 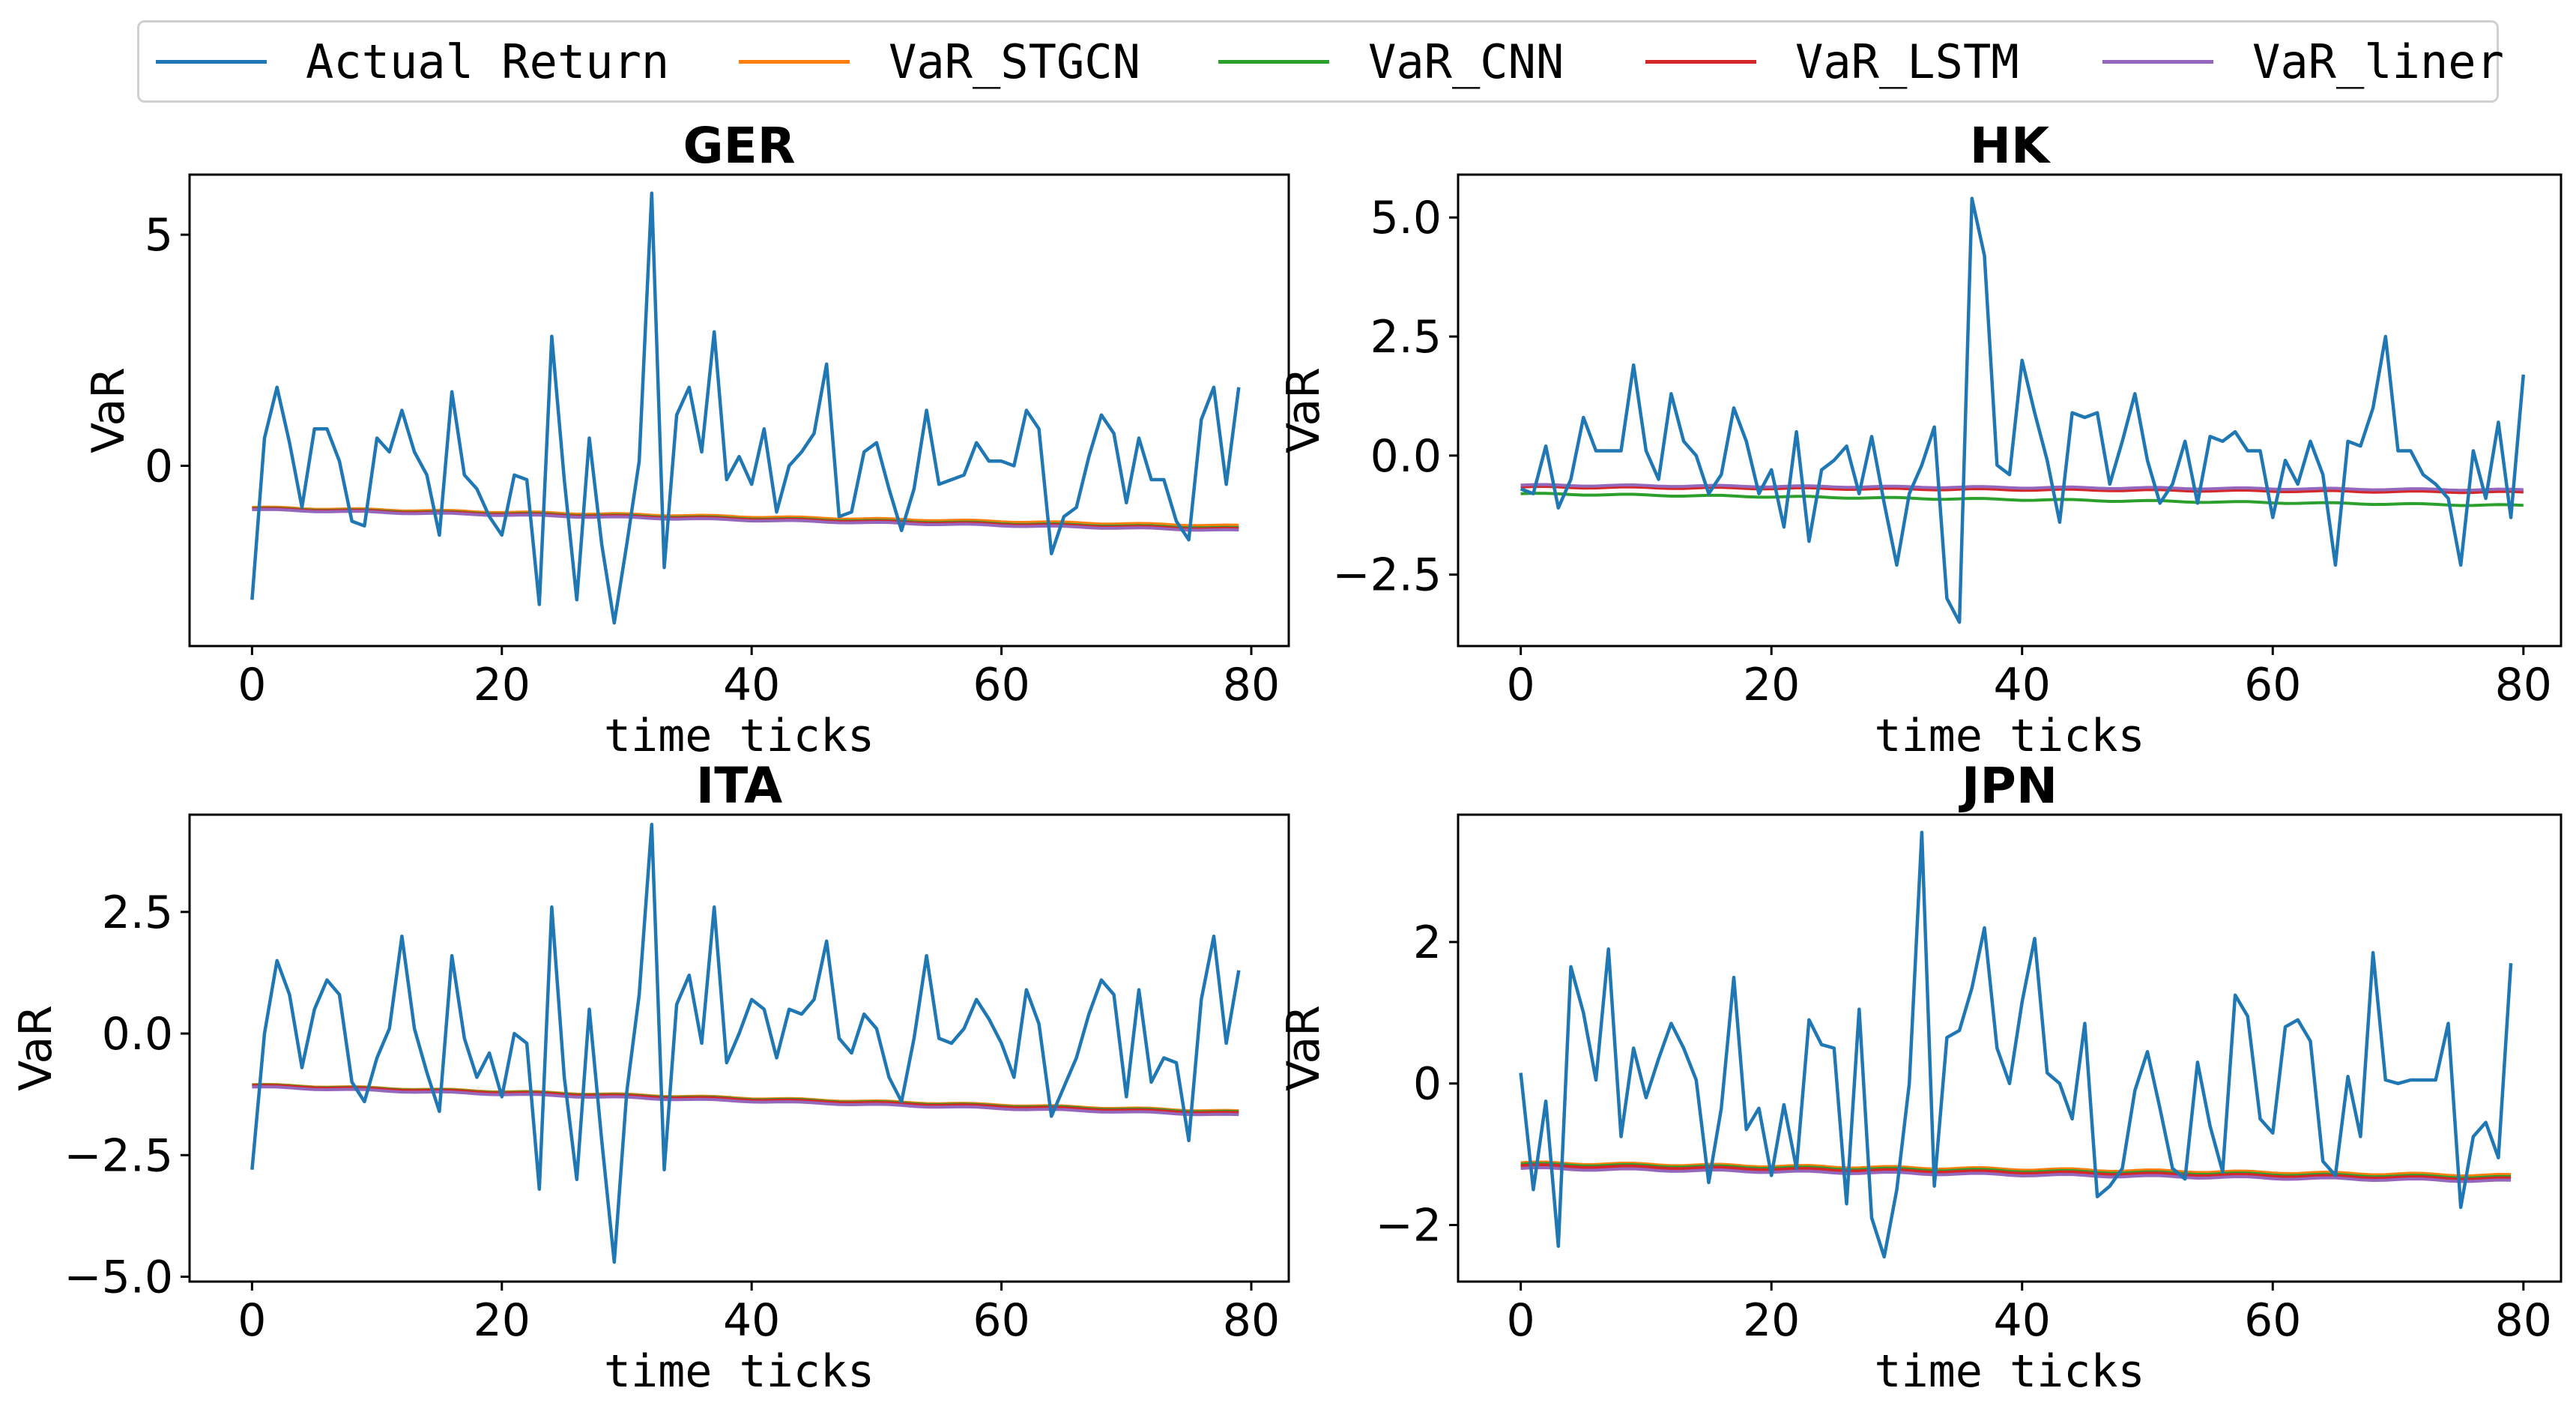 What do you see at coordinates (159, 235) in the screenshot?
I see `y-tick-label: 5` at bounding box center [159, 235].